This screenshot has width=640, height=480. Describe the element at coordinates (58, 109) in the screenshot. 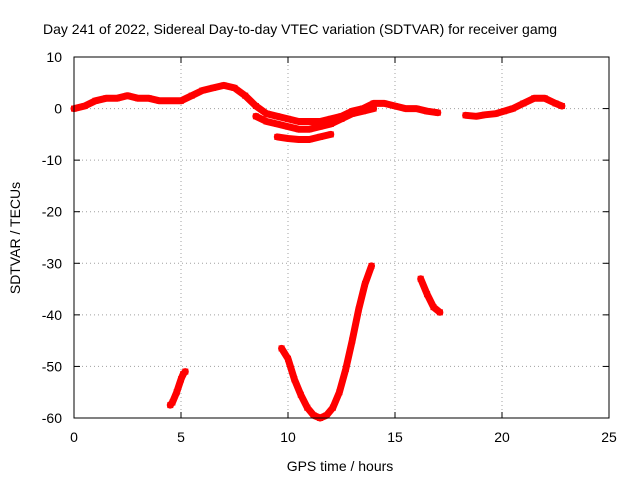

I see `y-tick-label: 0` at that location.